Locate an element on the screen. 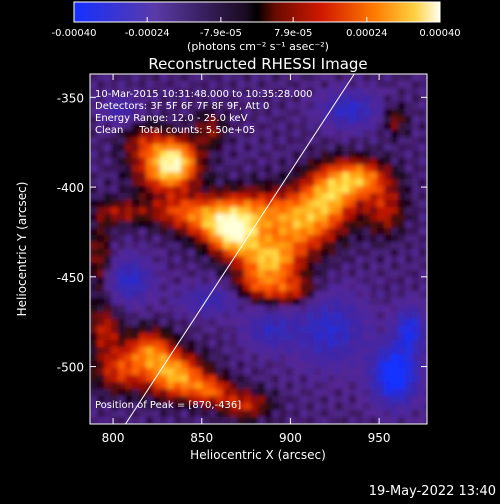 Image resolution: width=500 pixels, height=504 pixels. colorbar-units: (photons cm⁻² s⁻¹ asec⁻²) is located at coordinates (258, 46).